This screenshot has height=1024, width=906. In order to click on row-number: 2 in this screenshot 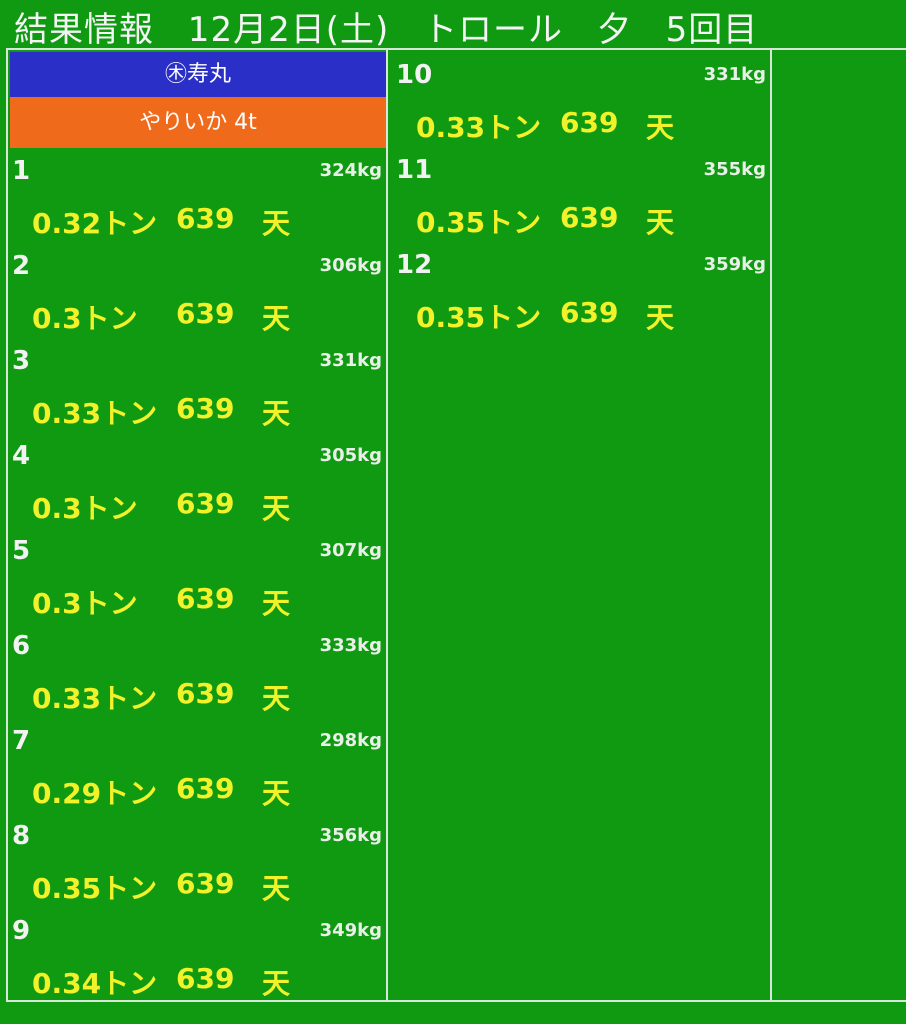, I will do `click(21, 266)`.